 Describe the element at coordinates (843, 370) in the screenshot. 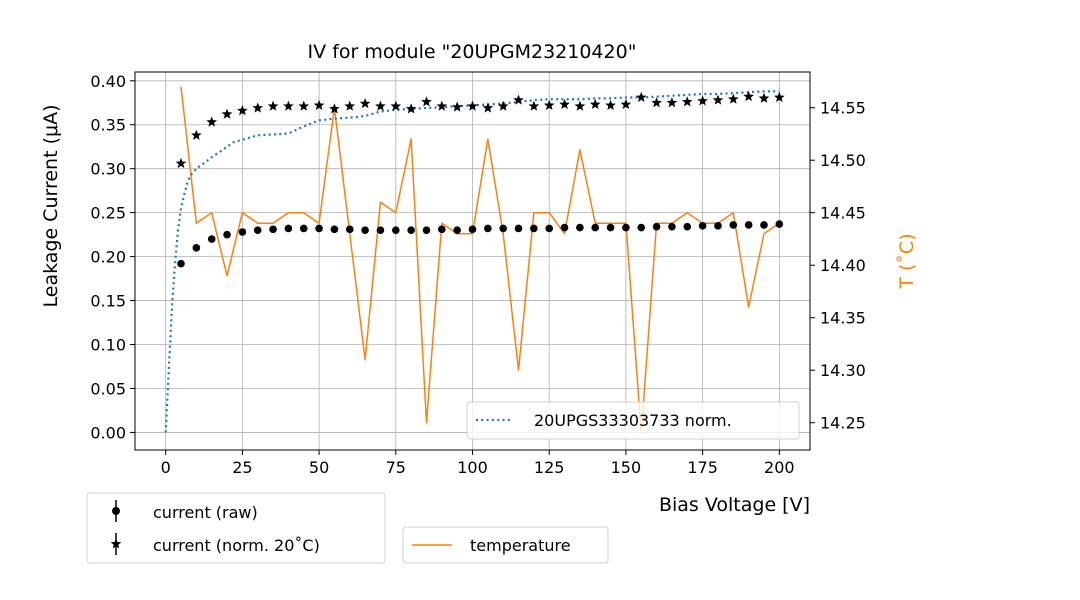

I see `y2-tick-label: 14.30` at that location.